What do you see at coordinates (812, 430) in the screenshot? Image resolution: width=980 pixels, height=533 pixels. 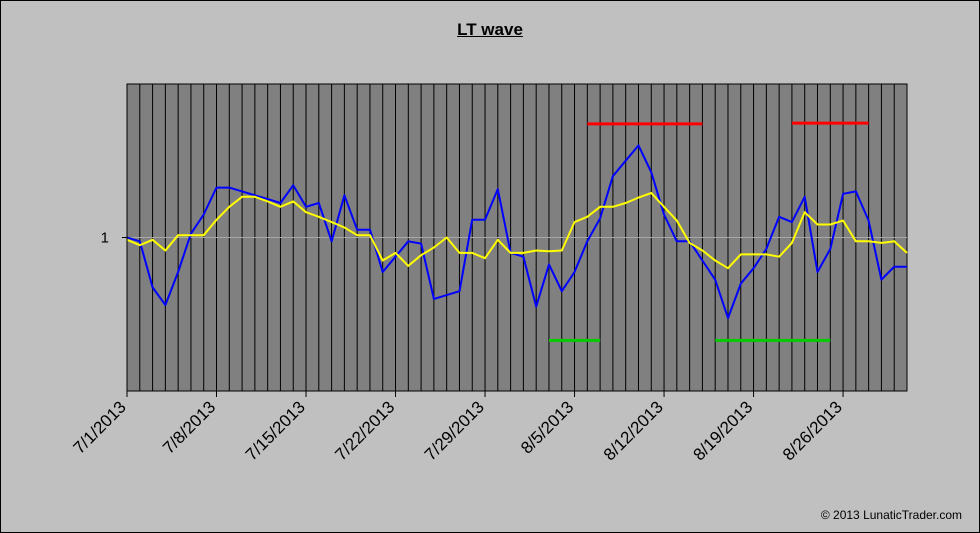 I see `x-tick-label: 8/26/2013` at bounding box center [812, 430].